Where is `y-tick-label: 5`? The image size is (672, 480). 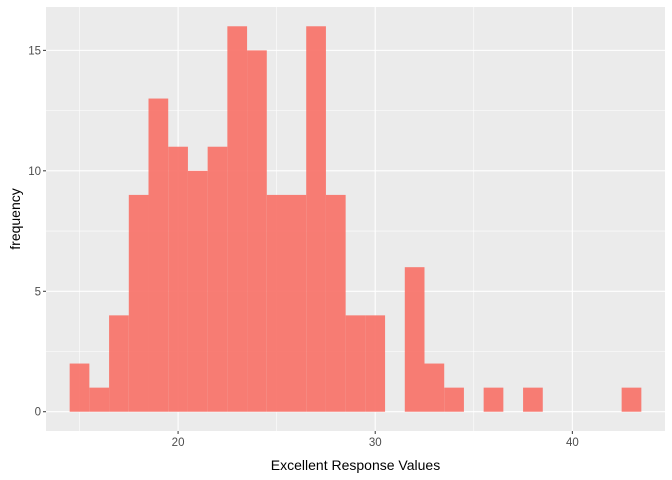
y-tick-label: 5 is located at coordinates (38, 292).